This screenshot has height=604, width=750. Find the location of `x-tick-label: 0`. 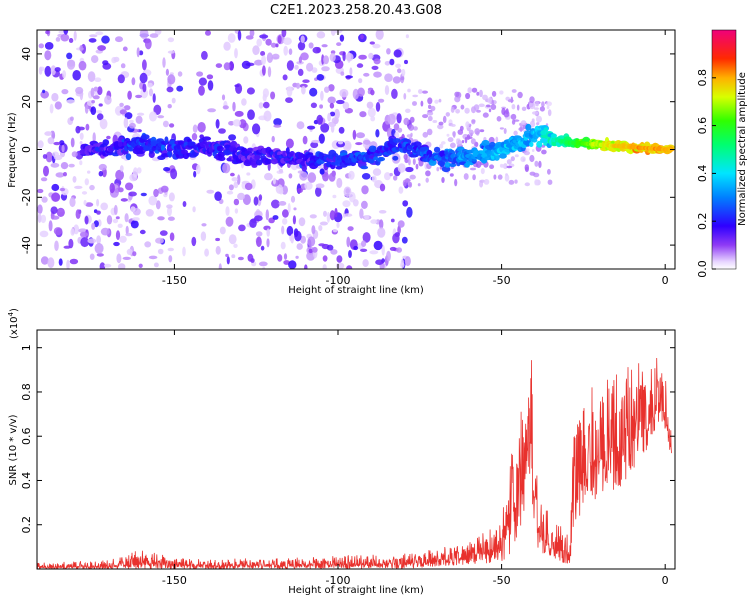

x-tick-label: 0 is located at coordinates (665, 280).